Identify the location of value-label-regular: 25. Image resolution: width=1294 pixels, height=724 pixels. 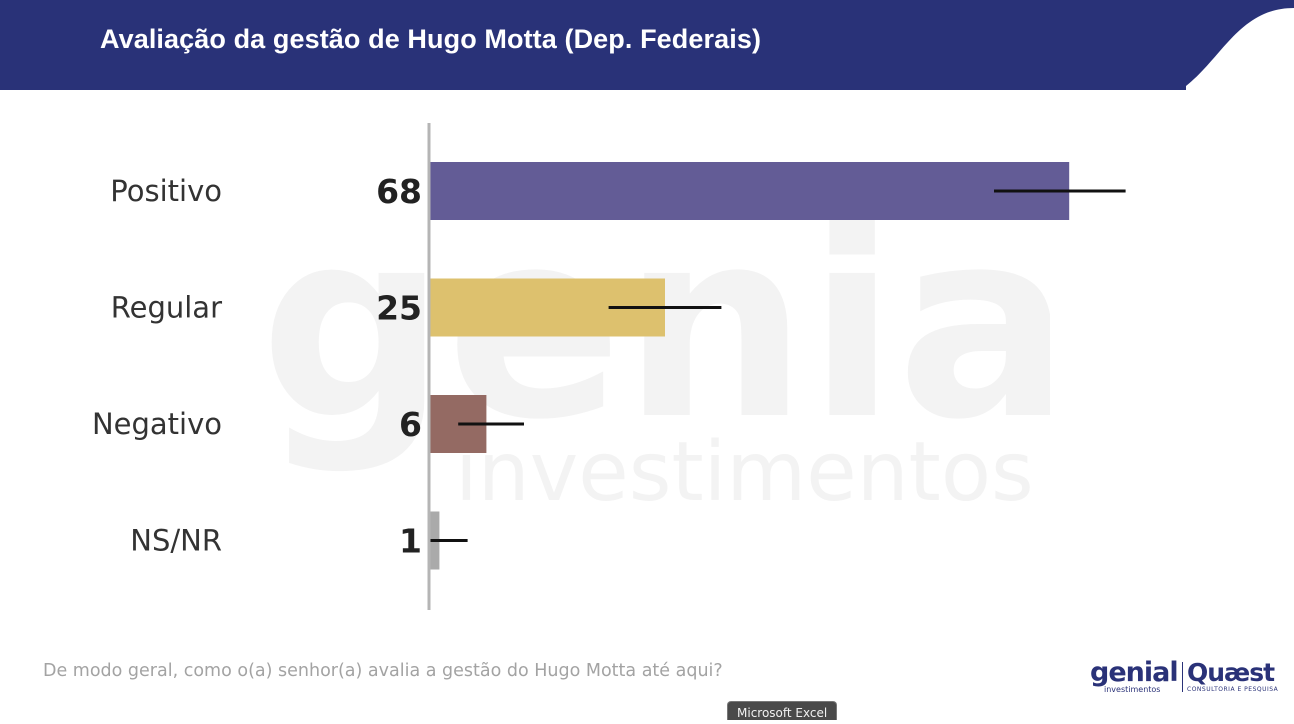
(399, 308).